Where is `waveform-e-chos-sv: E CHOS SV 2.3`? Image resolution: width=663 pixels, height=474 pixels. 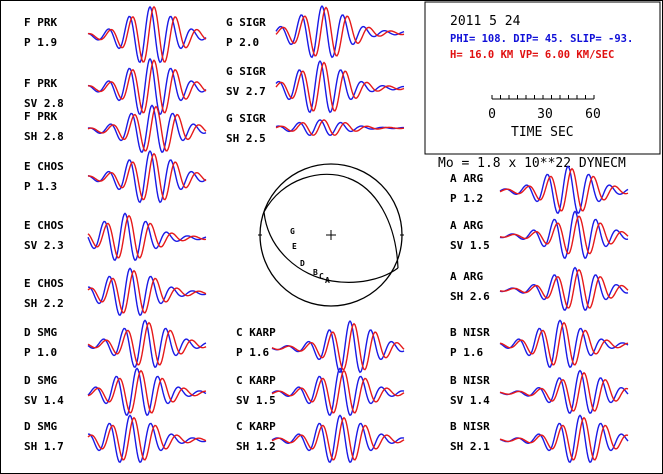
waveform-e-chos-sv: E CHOS SV 2.3 is located at coordinates (115, 237).